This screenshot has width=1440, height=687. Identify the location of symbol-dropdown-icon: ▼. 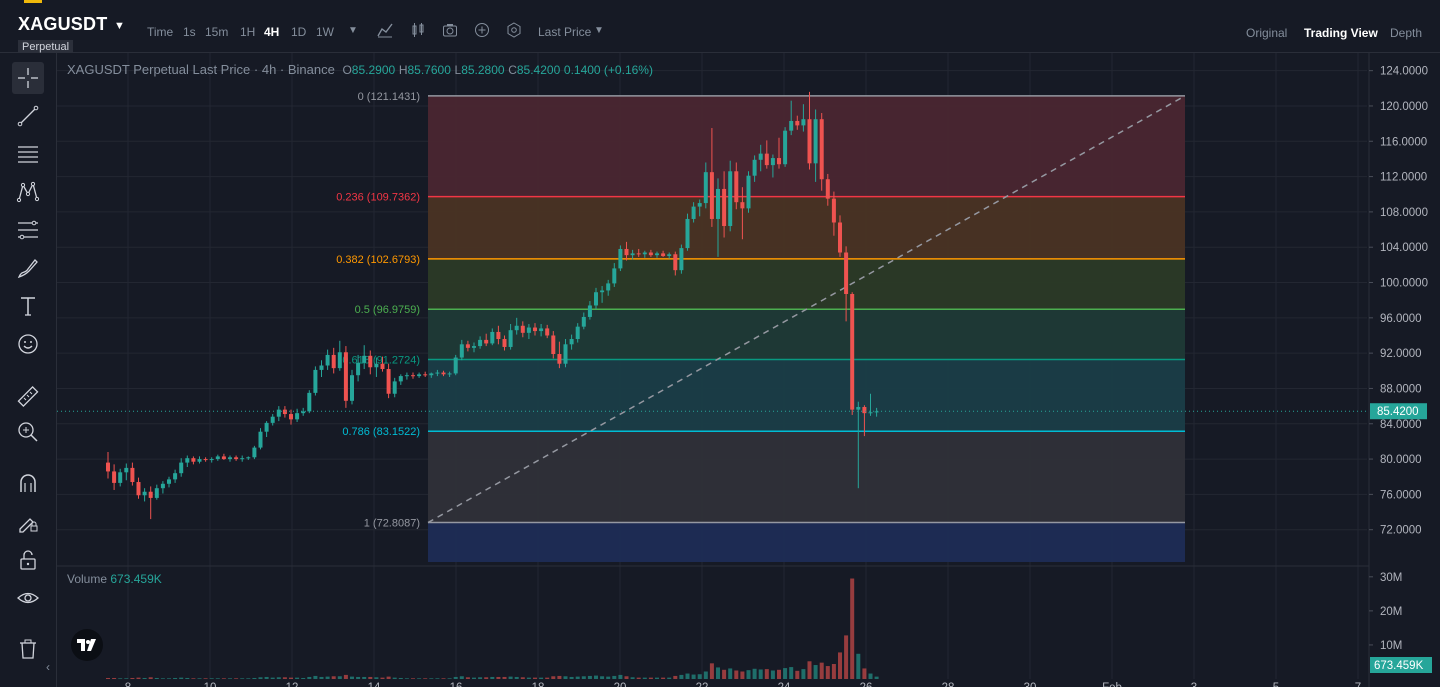
(119, 26).